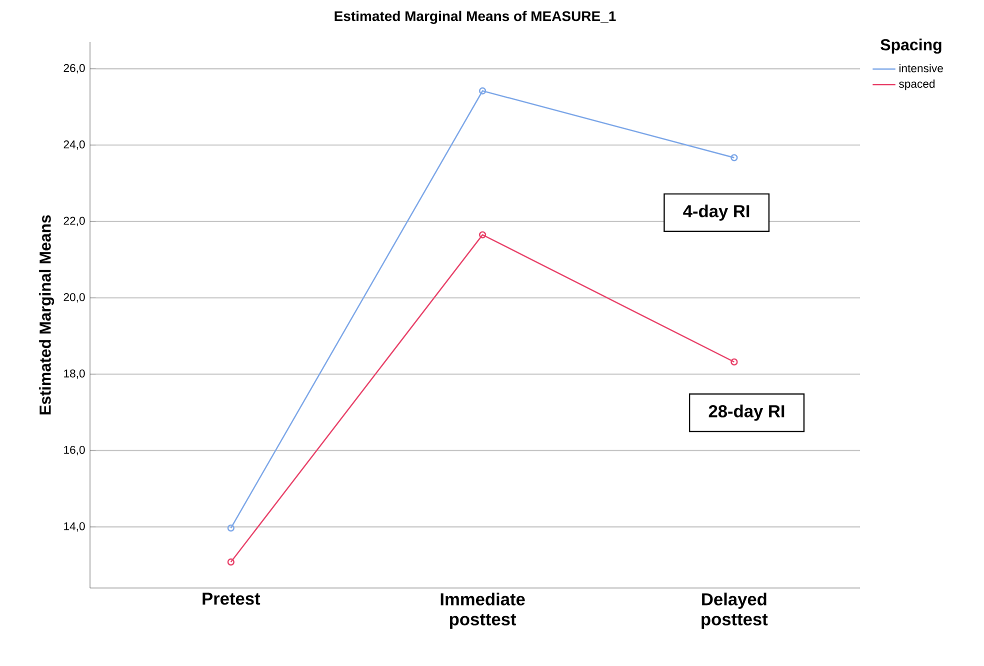 The image size is (984, 666). I want to click on legend-title: Spacing, so click(911, 46).